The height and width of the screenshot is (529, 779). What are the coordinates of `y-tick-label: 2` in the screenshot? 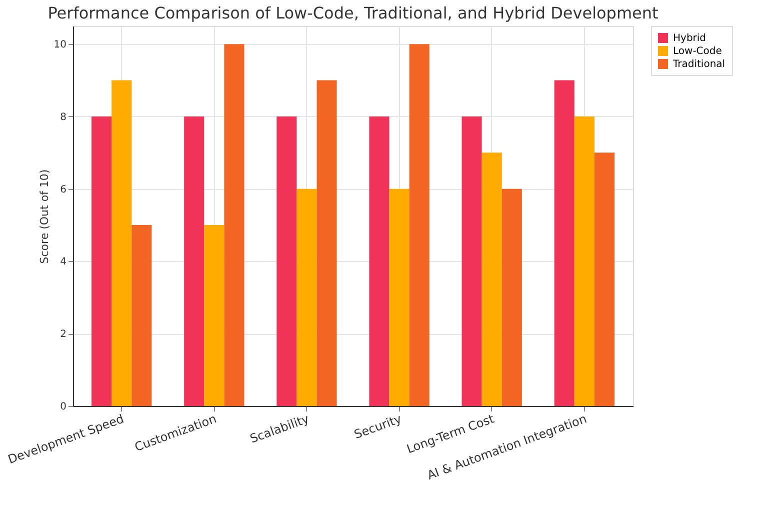 It's located at (63, 334).